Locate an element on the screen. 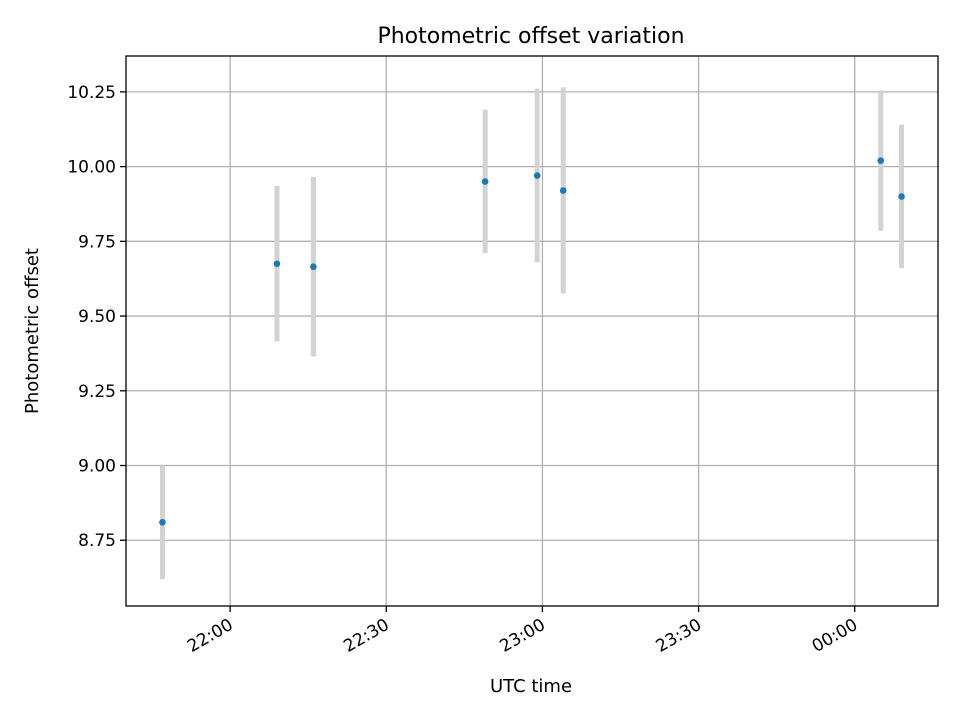  y-tick-label: 10.25 is located at coordinates (91, 93).